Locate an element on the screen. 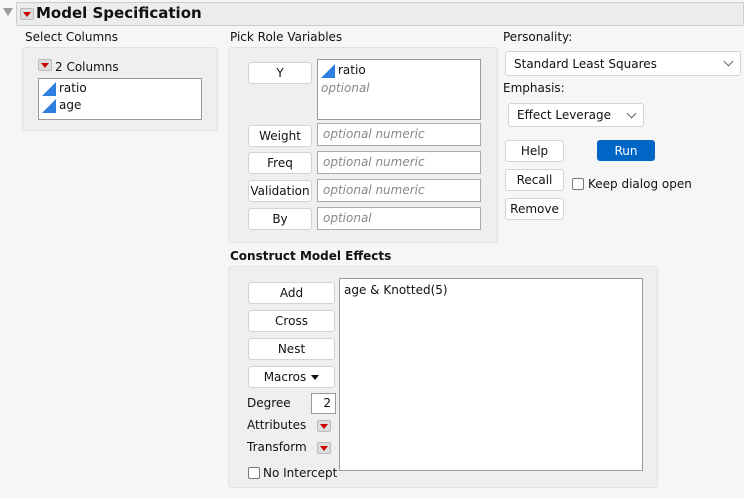 Image resolution: width=744 pixels, height=498 pixels. keep-dialog-open-label: Keep dialog open is located at coordinates (640, 184).